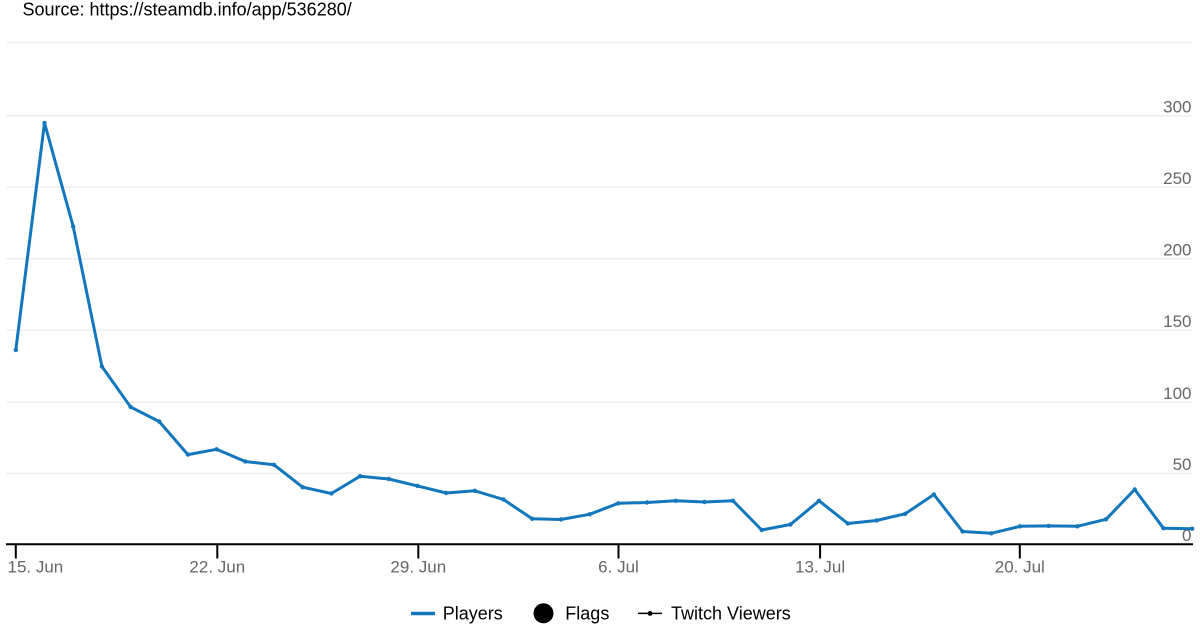  What do you see at coordinates (36, 567) in the screenshot?
I see `svg-text: 15. Jun` at bounding box center [36, 567].